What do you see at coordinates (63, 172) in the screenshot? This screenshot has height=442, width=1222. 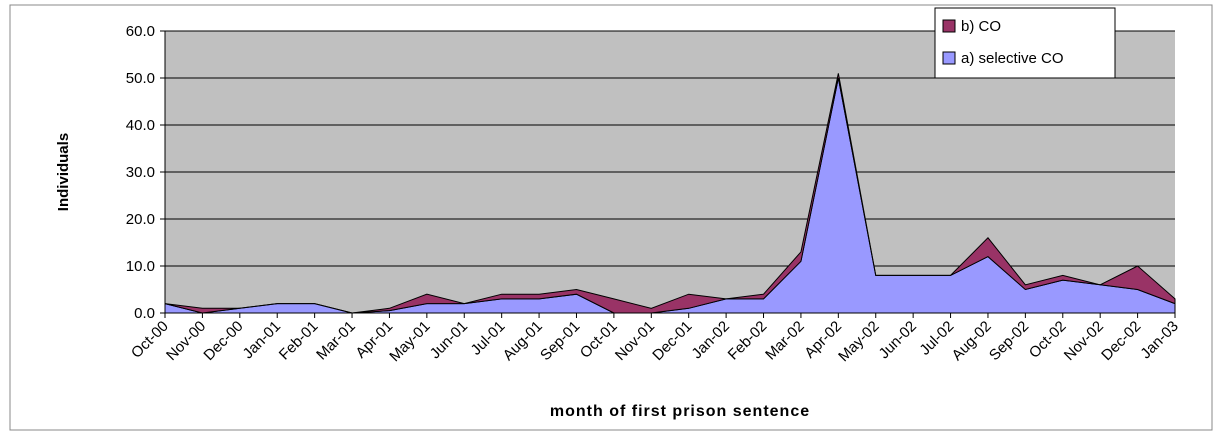 I see `y-axis-title: Individuals` at bounding box center [63, 172].